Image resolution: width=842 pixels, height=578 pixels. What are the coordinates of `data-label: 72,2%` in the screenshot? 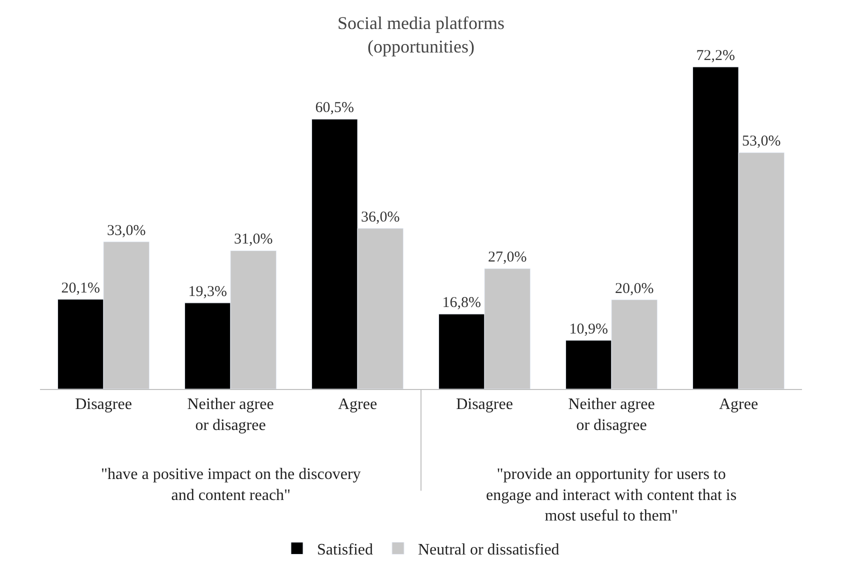 It's located at (716, 56).